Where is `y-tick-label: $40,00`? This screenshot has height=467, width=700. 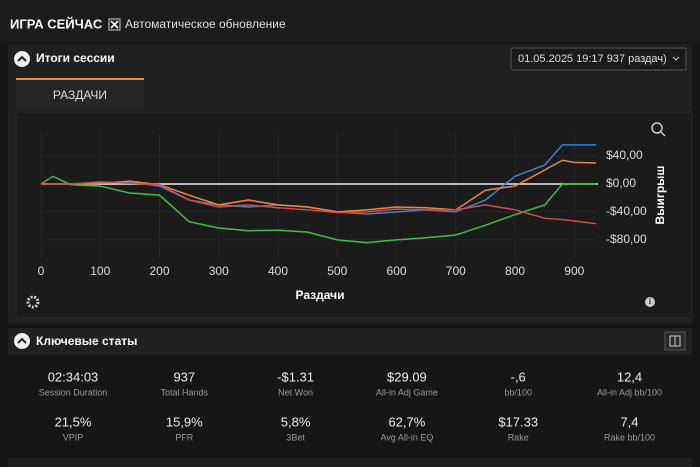 y-tick-label: $40,00 is located at coordinates (624, 155).